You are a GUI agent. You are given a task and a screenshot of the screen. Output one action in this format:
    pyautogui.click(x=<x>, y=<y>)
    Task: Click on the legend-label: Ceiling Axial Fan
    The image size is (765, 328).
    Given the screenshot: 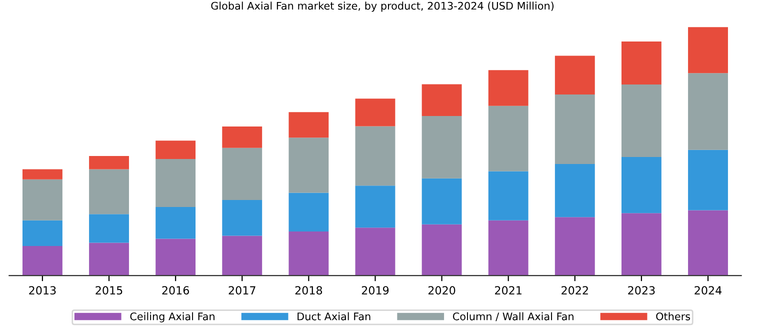 What is the action you would take?
    pyautogui.click(x=172, y=317)
    